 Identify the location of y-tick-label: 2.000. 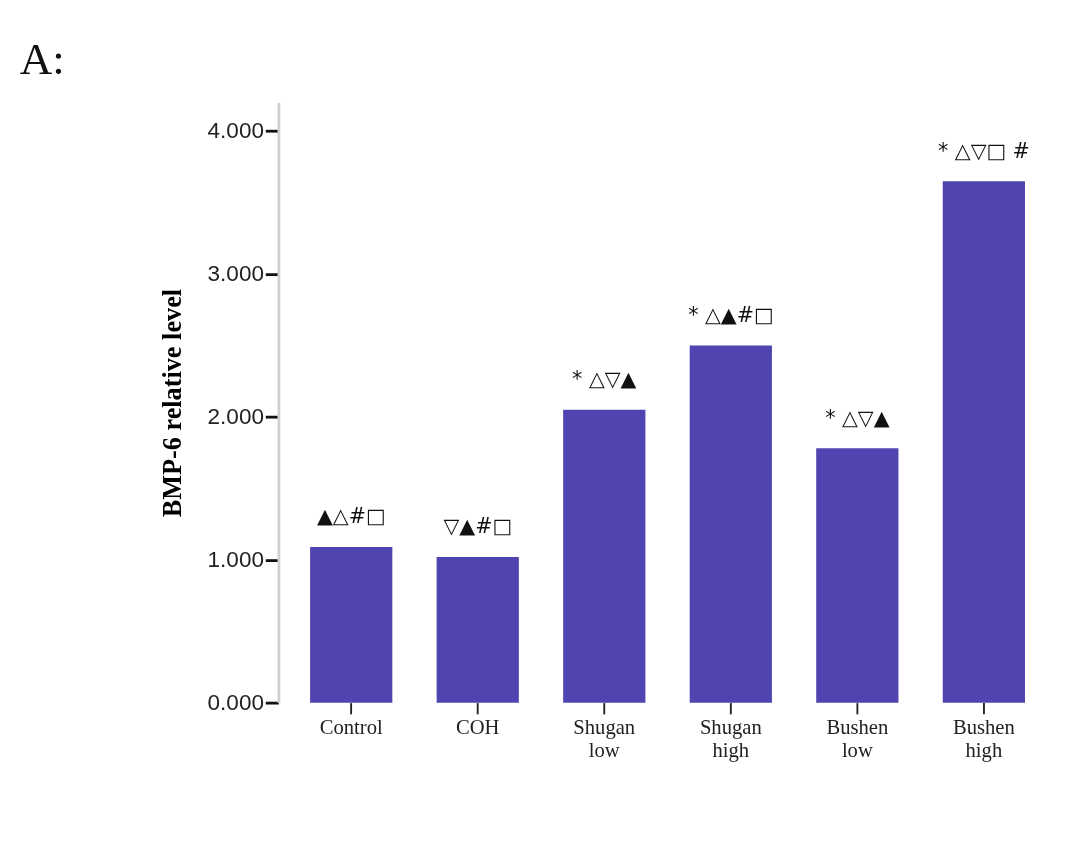
(235, 416).